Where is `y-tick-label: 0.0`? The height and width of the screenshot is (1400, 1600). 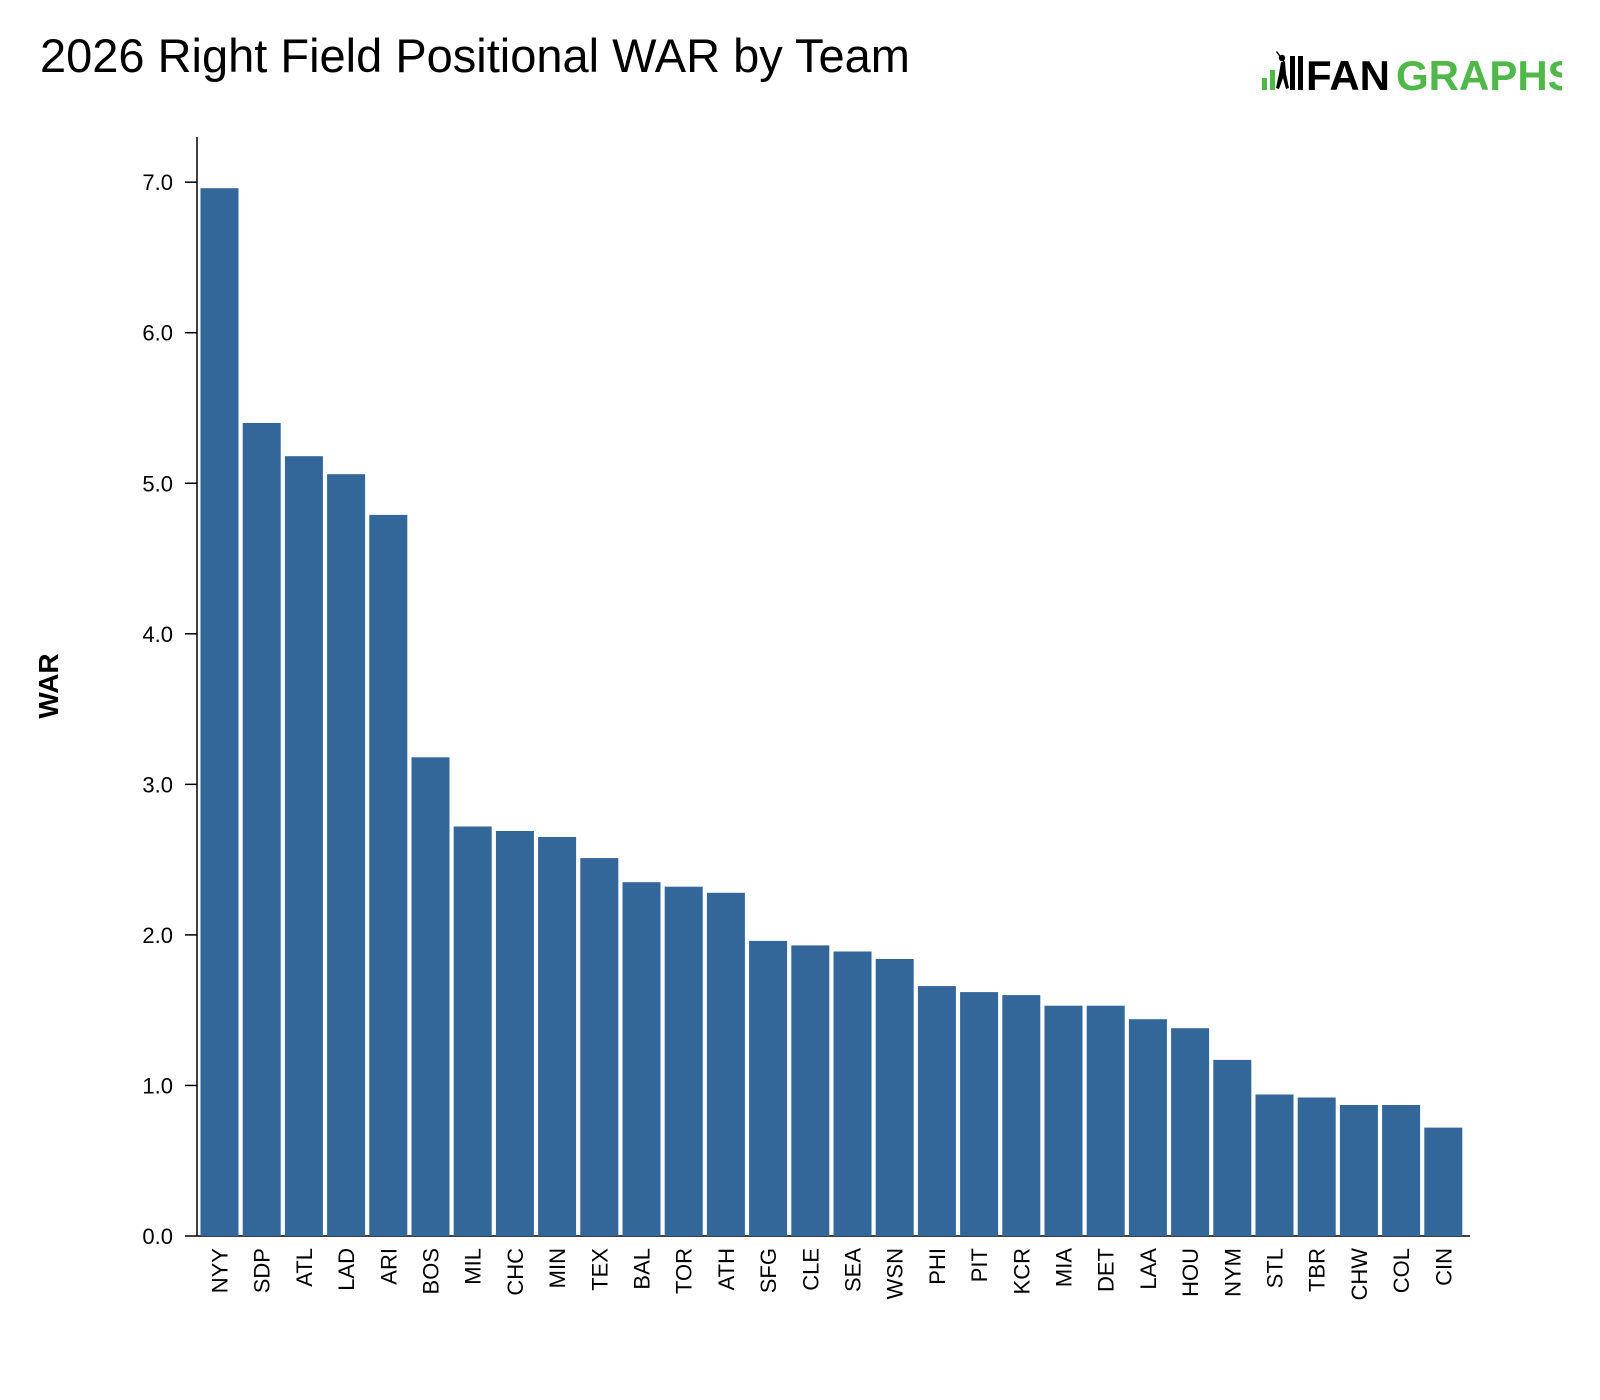 y-tick-label: 0.0 is located at coordinates (157, 1236).